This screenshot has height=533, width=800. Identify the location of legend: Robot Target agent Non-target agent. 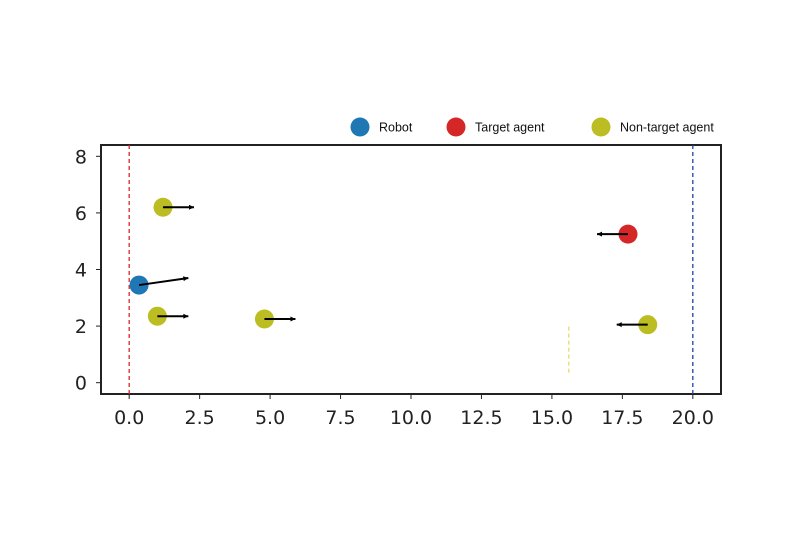
(532, 127).